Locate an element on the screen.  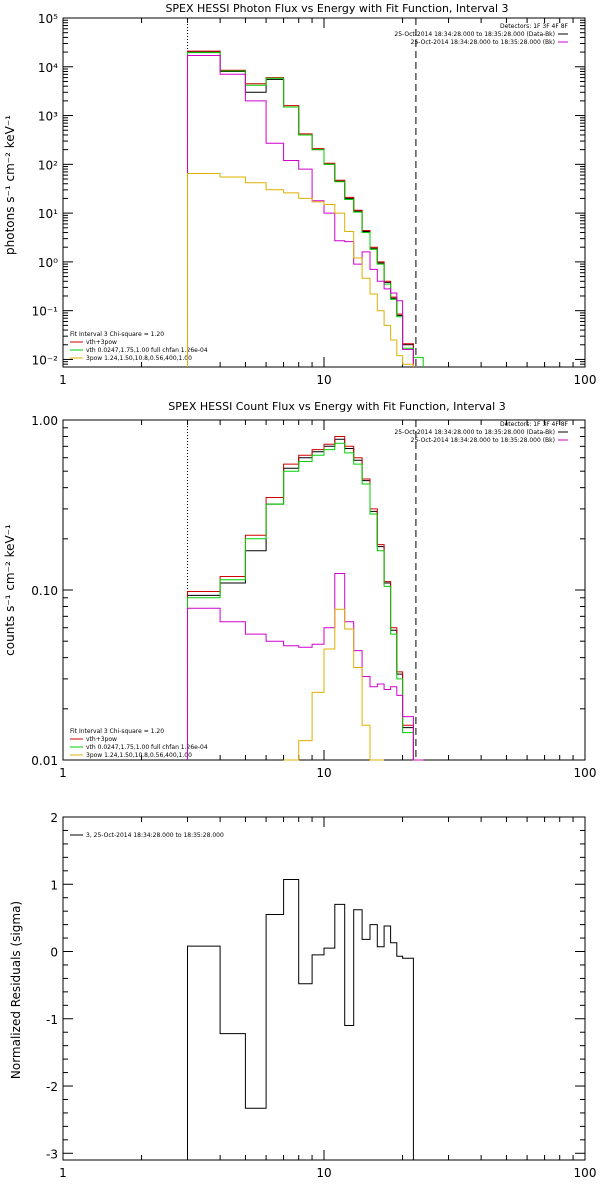
count-header-line-1: Detectors: 1F 3F 4F 8F is located at coordinates (534, 424).